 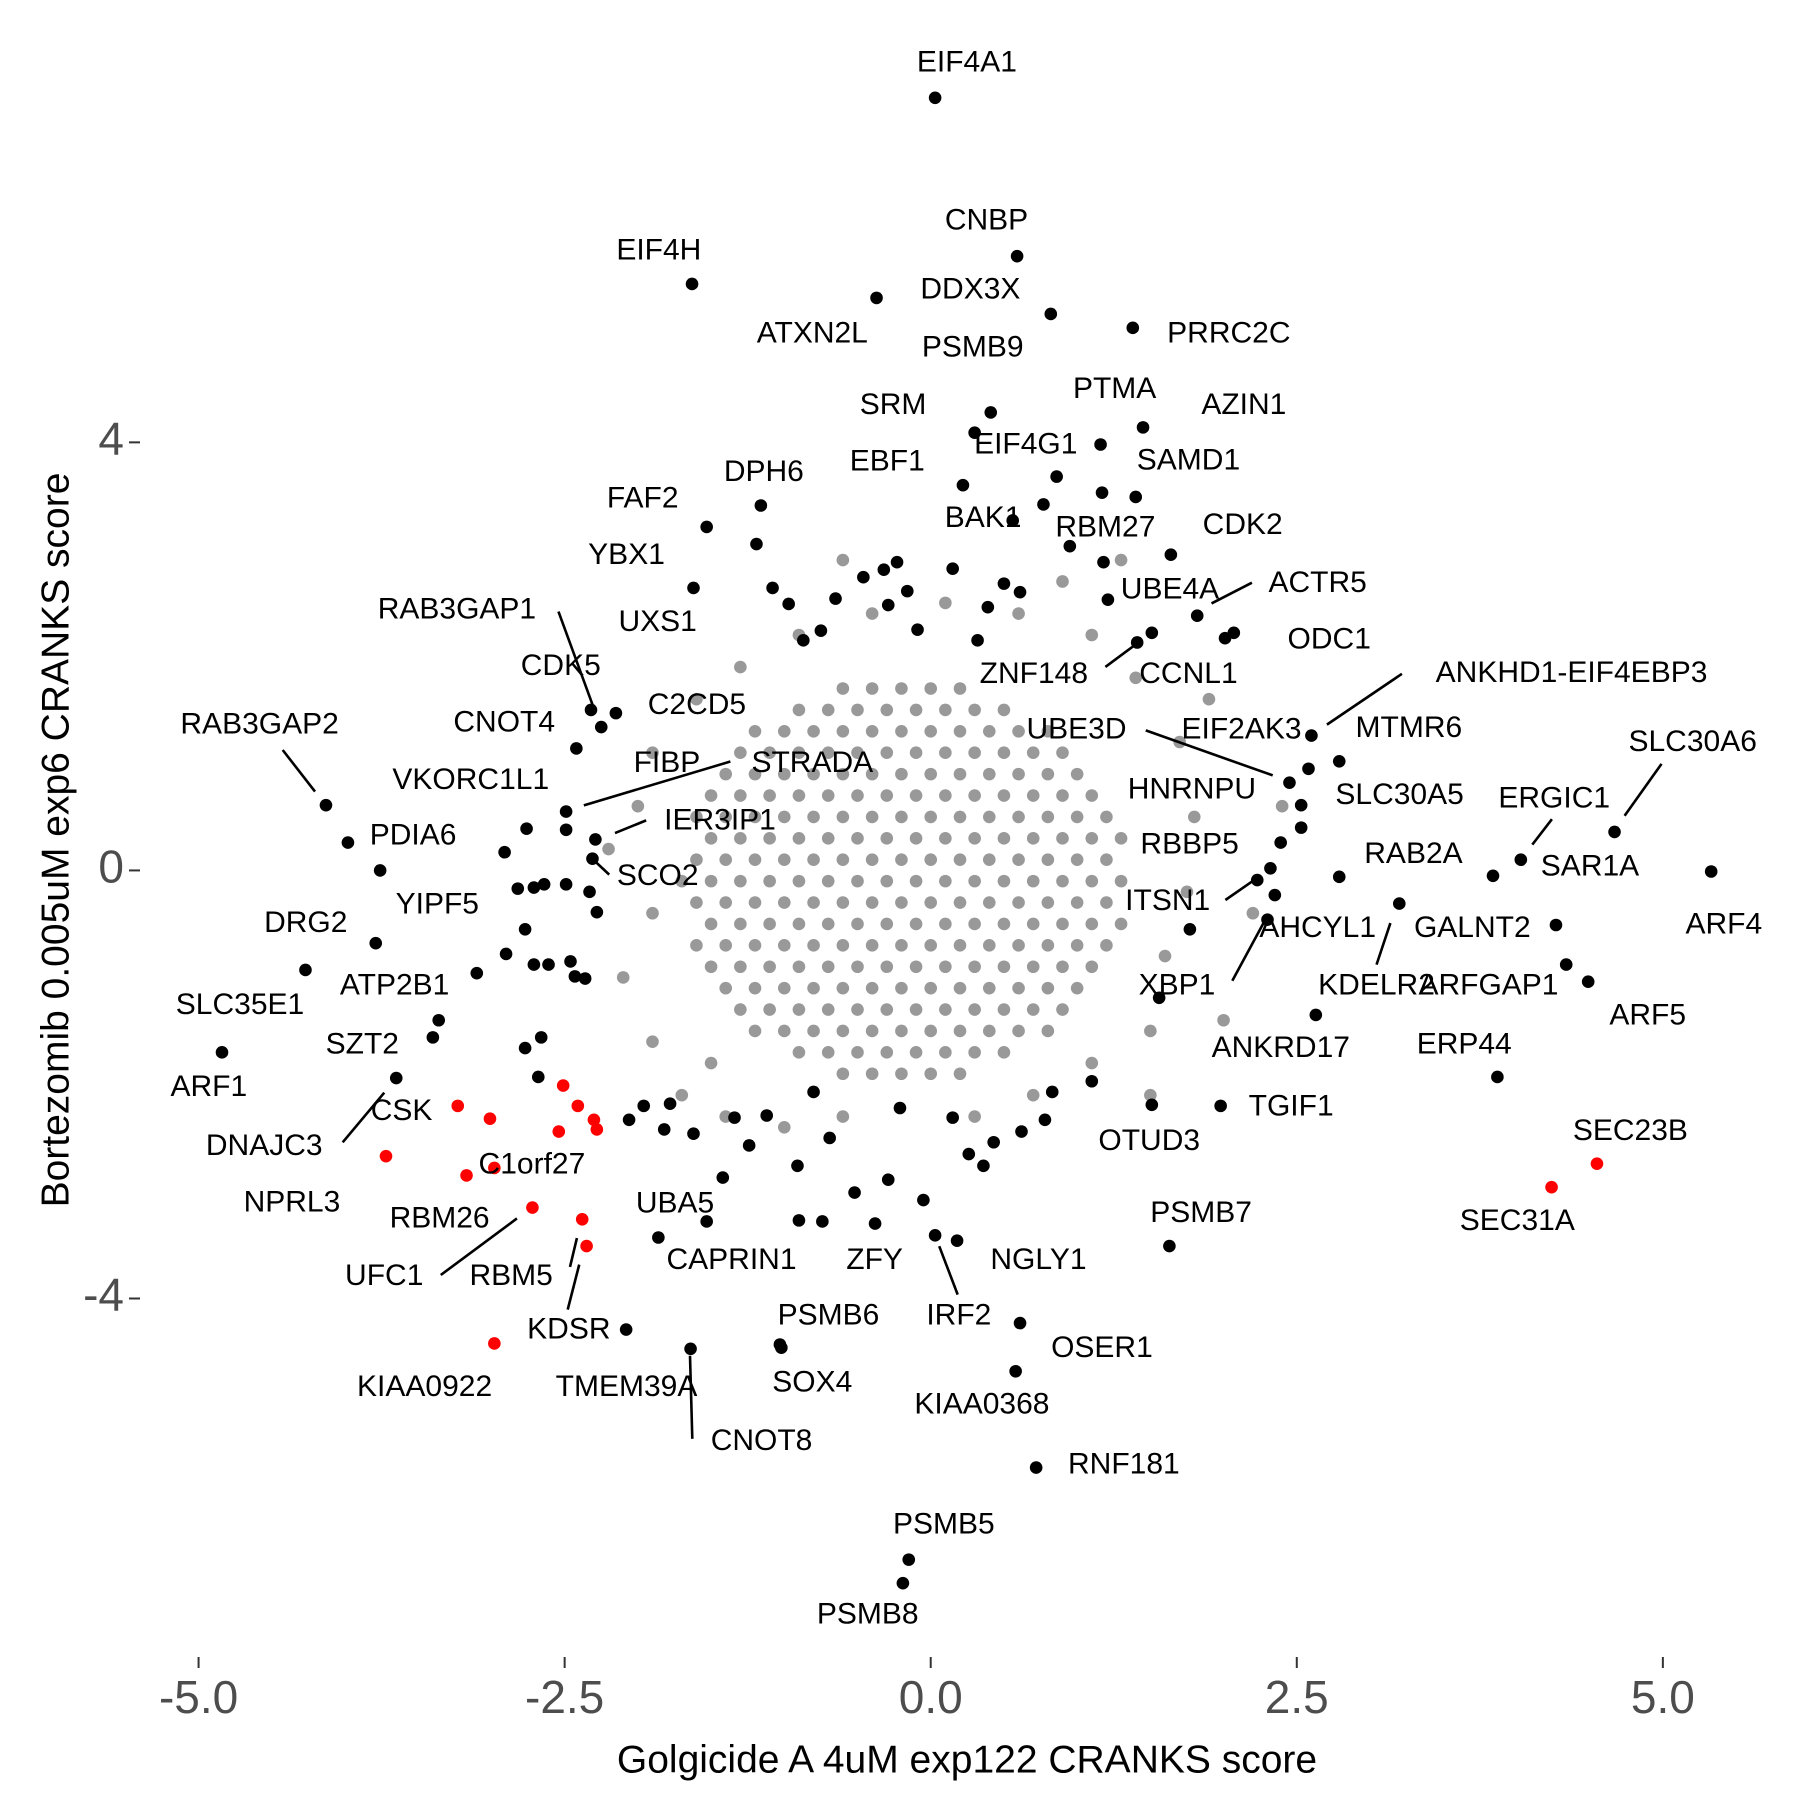 What do you see at coordinates (931, 1697) in the screenshot?
I see `x-tick-label: 0.0` at bounding box center [931, 1697].